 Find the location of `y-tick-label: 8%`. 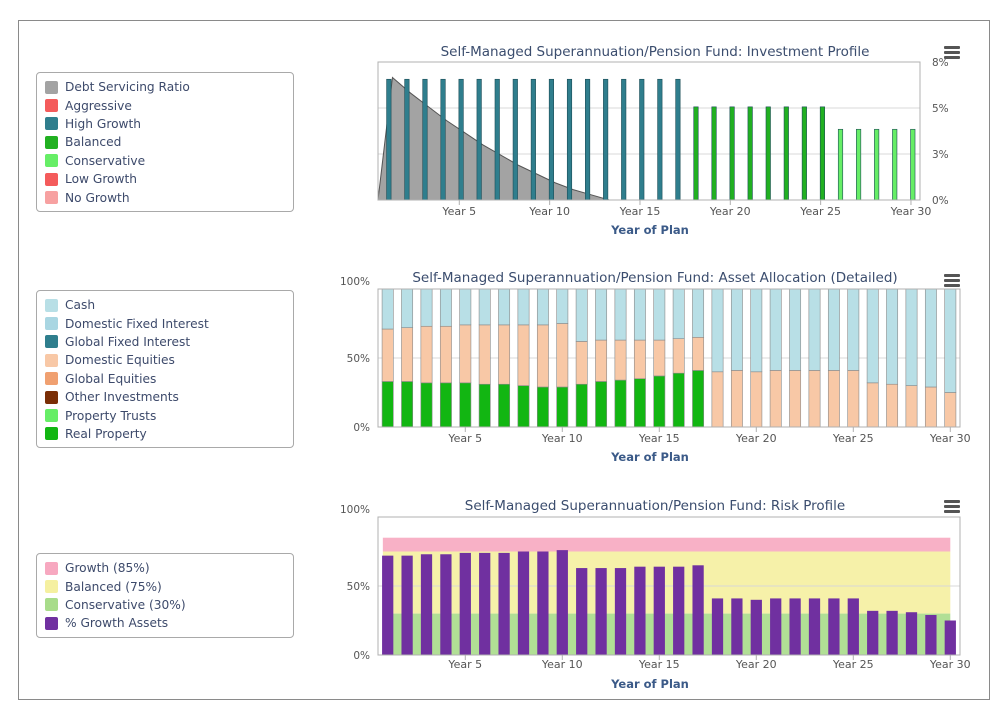

y-tick-label: 8% is located at coordinates (940, 63).